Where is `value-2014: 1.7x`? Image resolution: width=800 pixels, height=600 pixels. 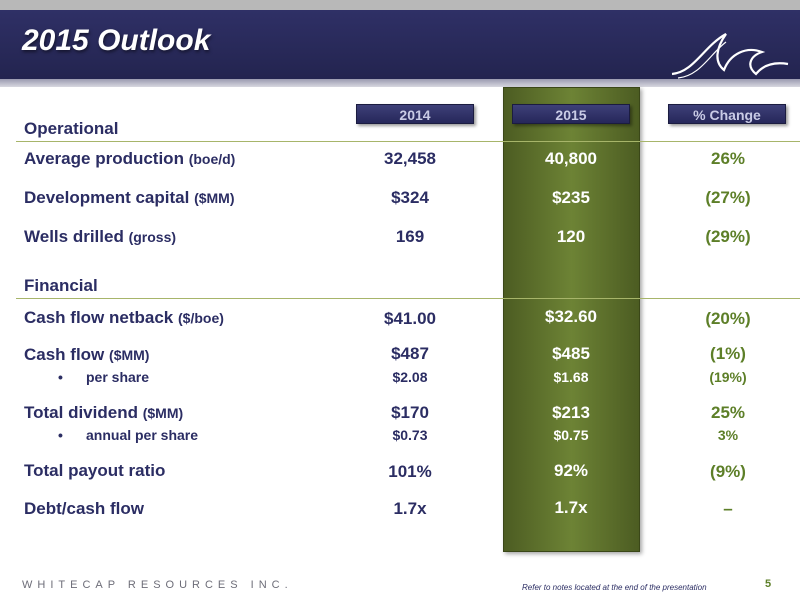
value-2014: 1.7x is located at coordinates (410, 508).